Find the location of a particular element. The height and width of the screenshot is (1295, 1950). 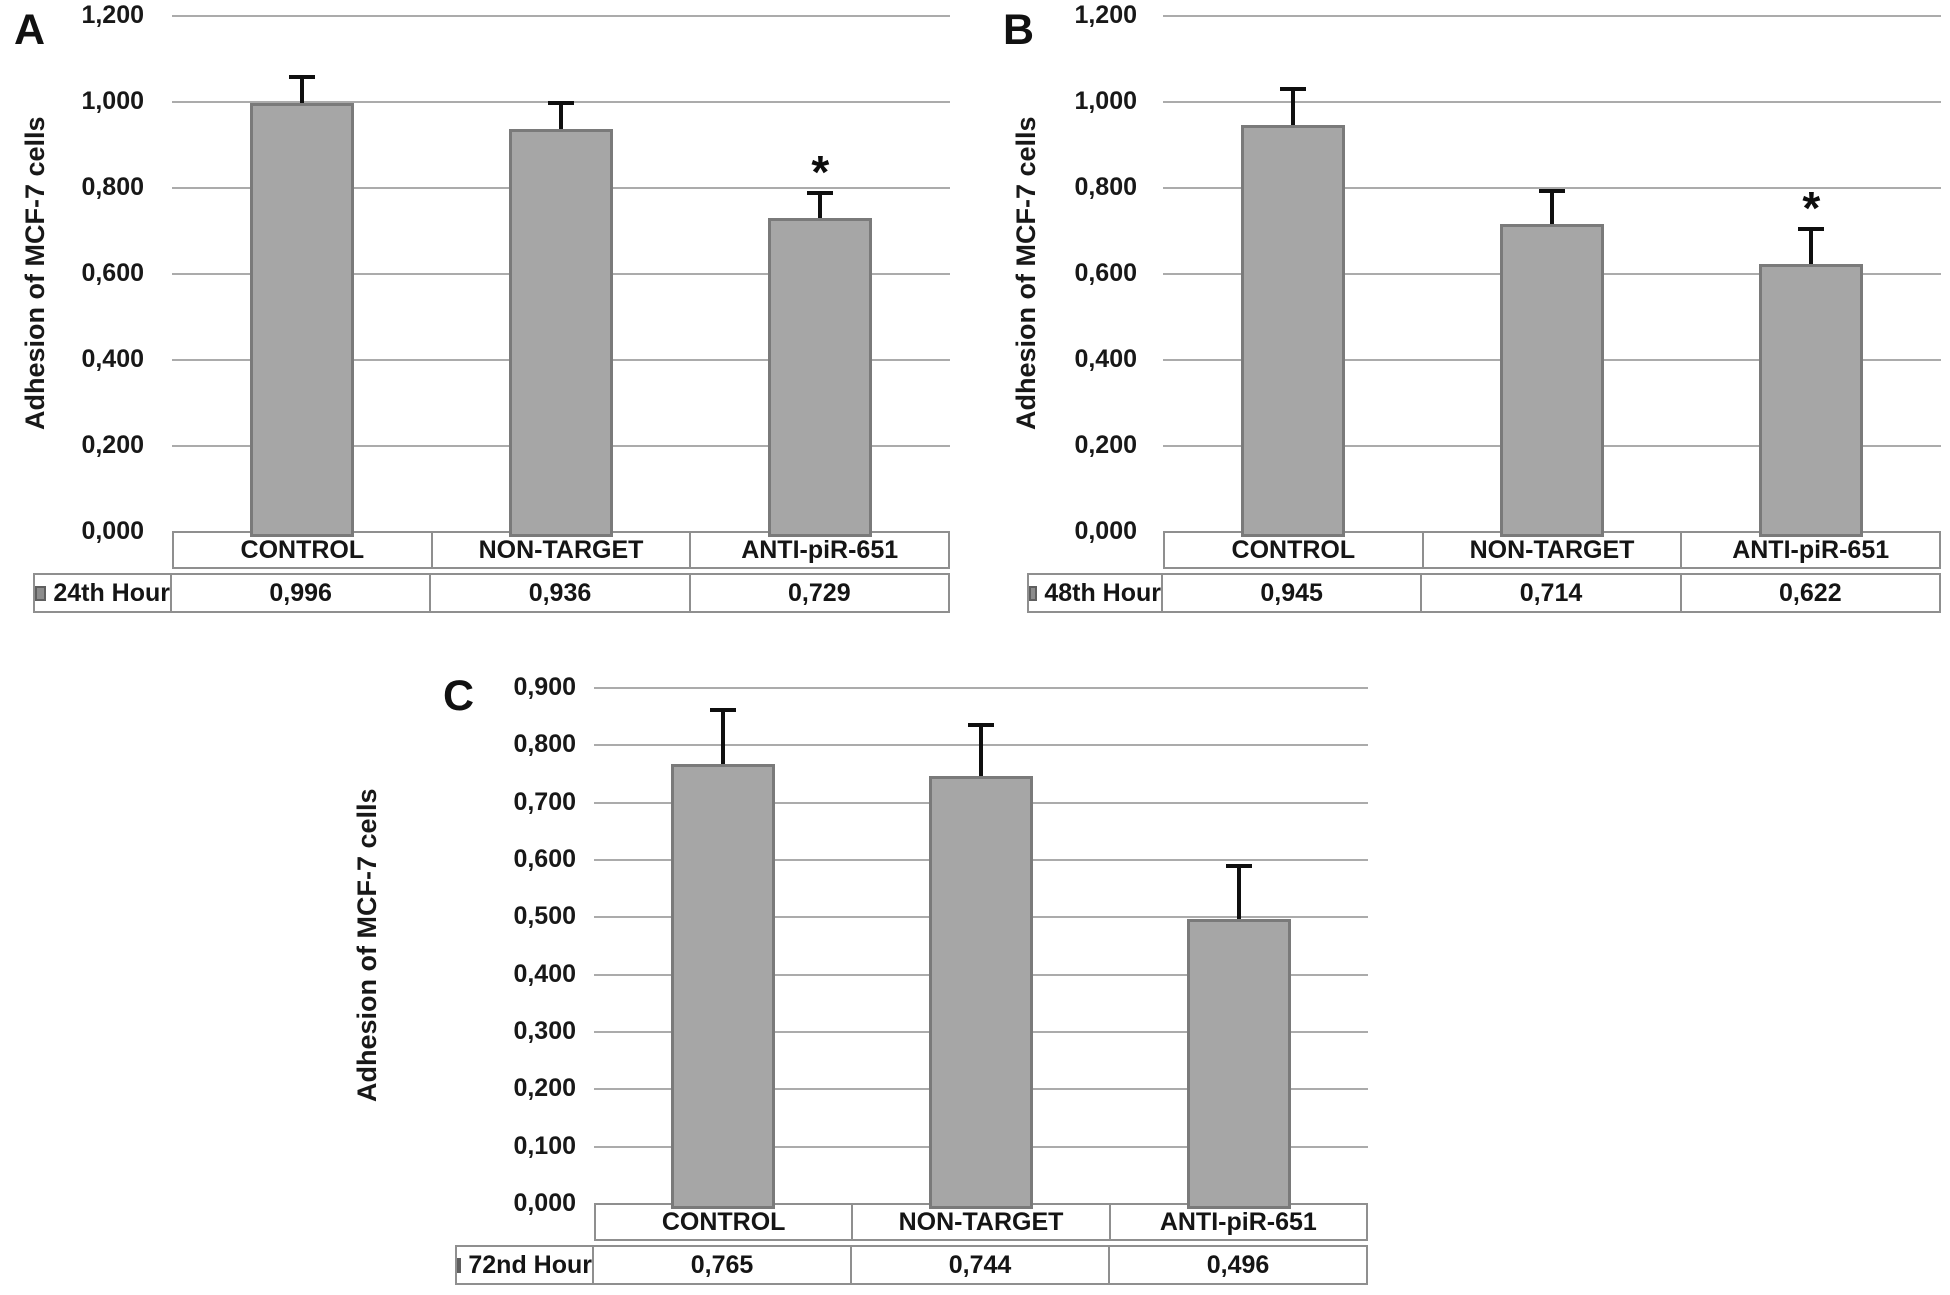

value-row: 72nd Hour 0,765 0,744 0,496 is located at coordinates (911, 1265).